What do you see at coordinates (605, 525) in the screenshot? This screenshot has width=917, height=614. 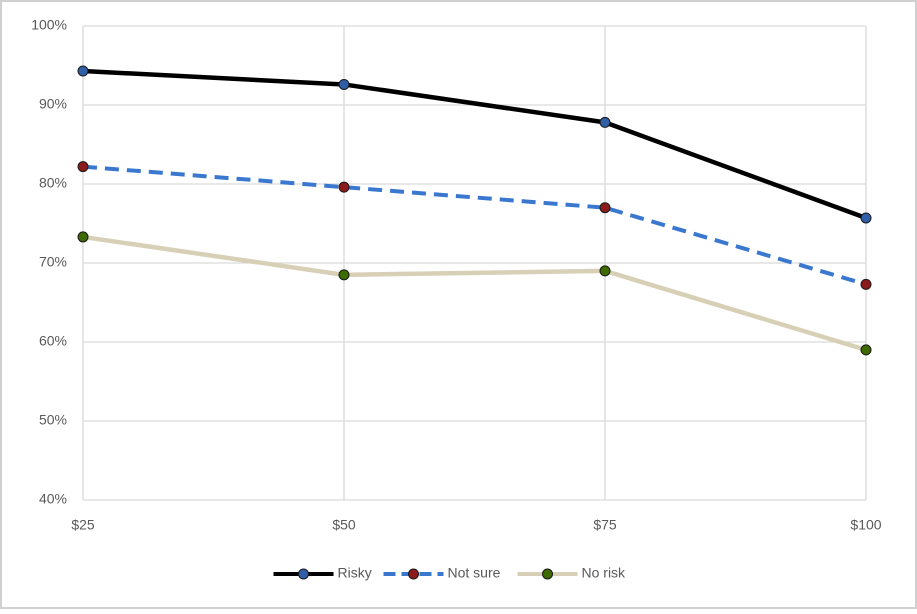 I see `x-tick-label: $75` at bounding box center [605, 525].